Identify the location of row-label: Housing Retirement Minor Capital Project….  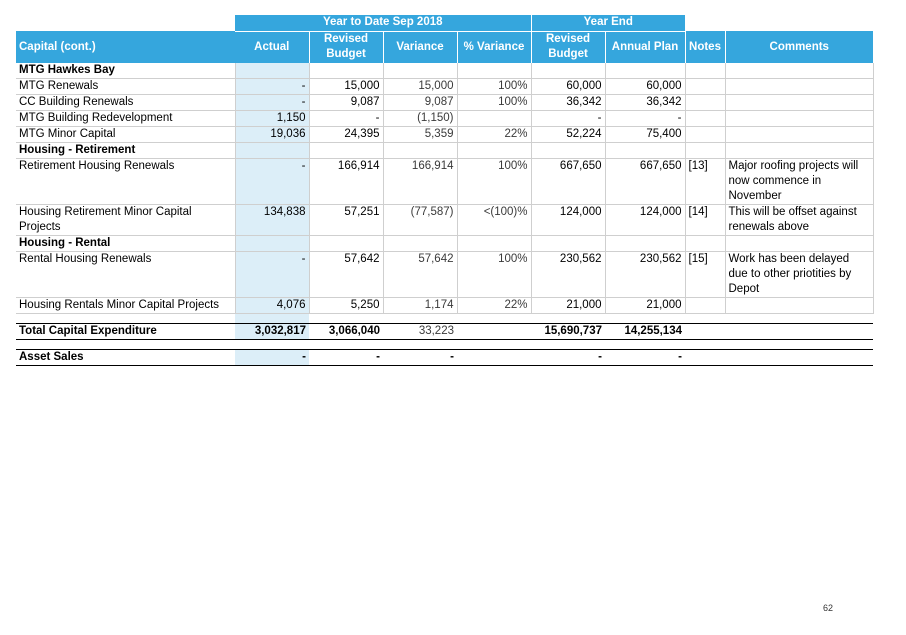
(126, 220).